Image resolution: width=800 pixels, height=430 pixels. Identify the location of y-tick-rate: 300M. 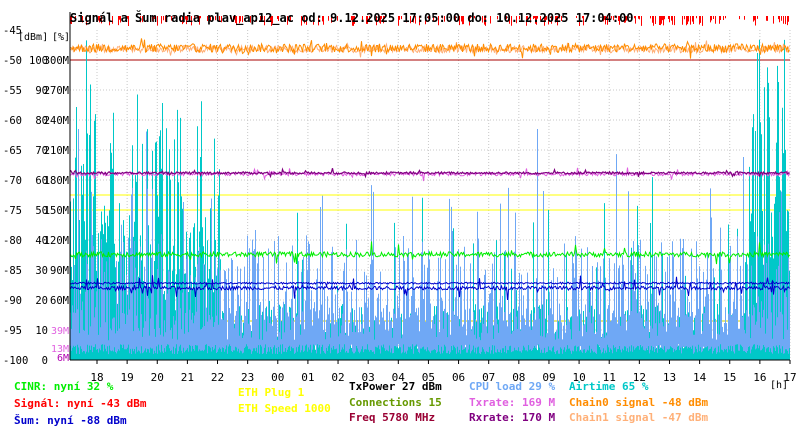
(56, 61).